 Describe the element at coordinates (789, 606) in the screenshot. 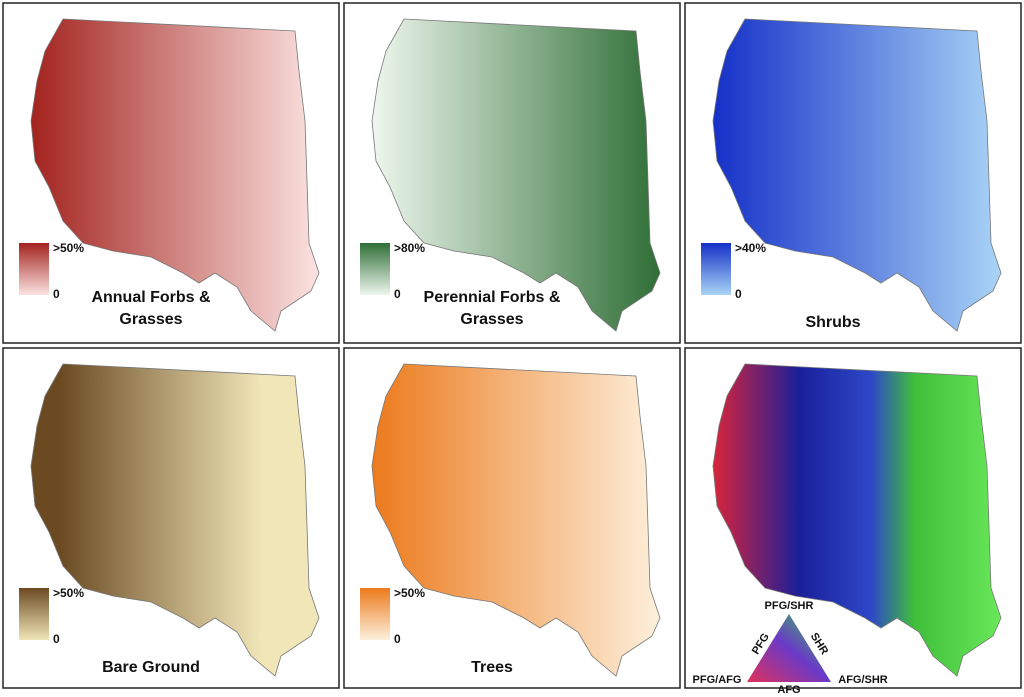

I see `ternary-top: PFG/SHR` at that location.